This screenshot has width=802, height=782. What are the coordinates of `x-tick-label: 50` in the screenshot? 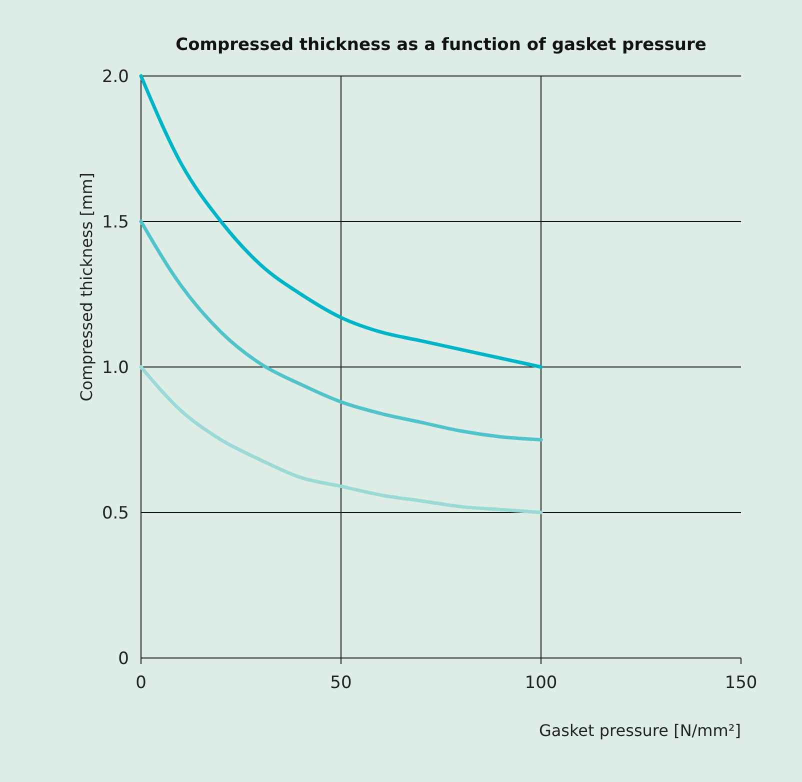 It's located at (341, 683).